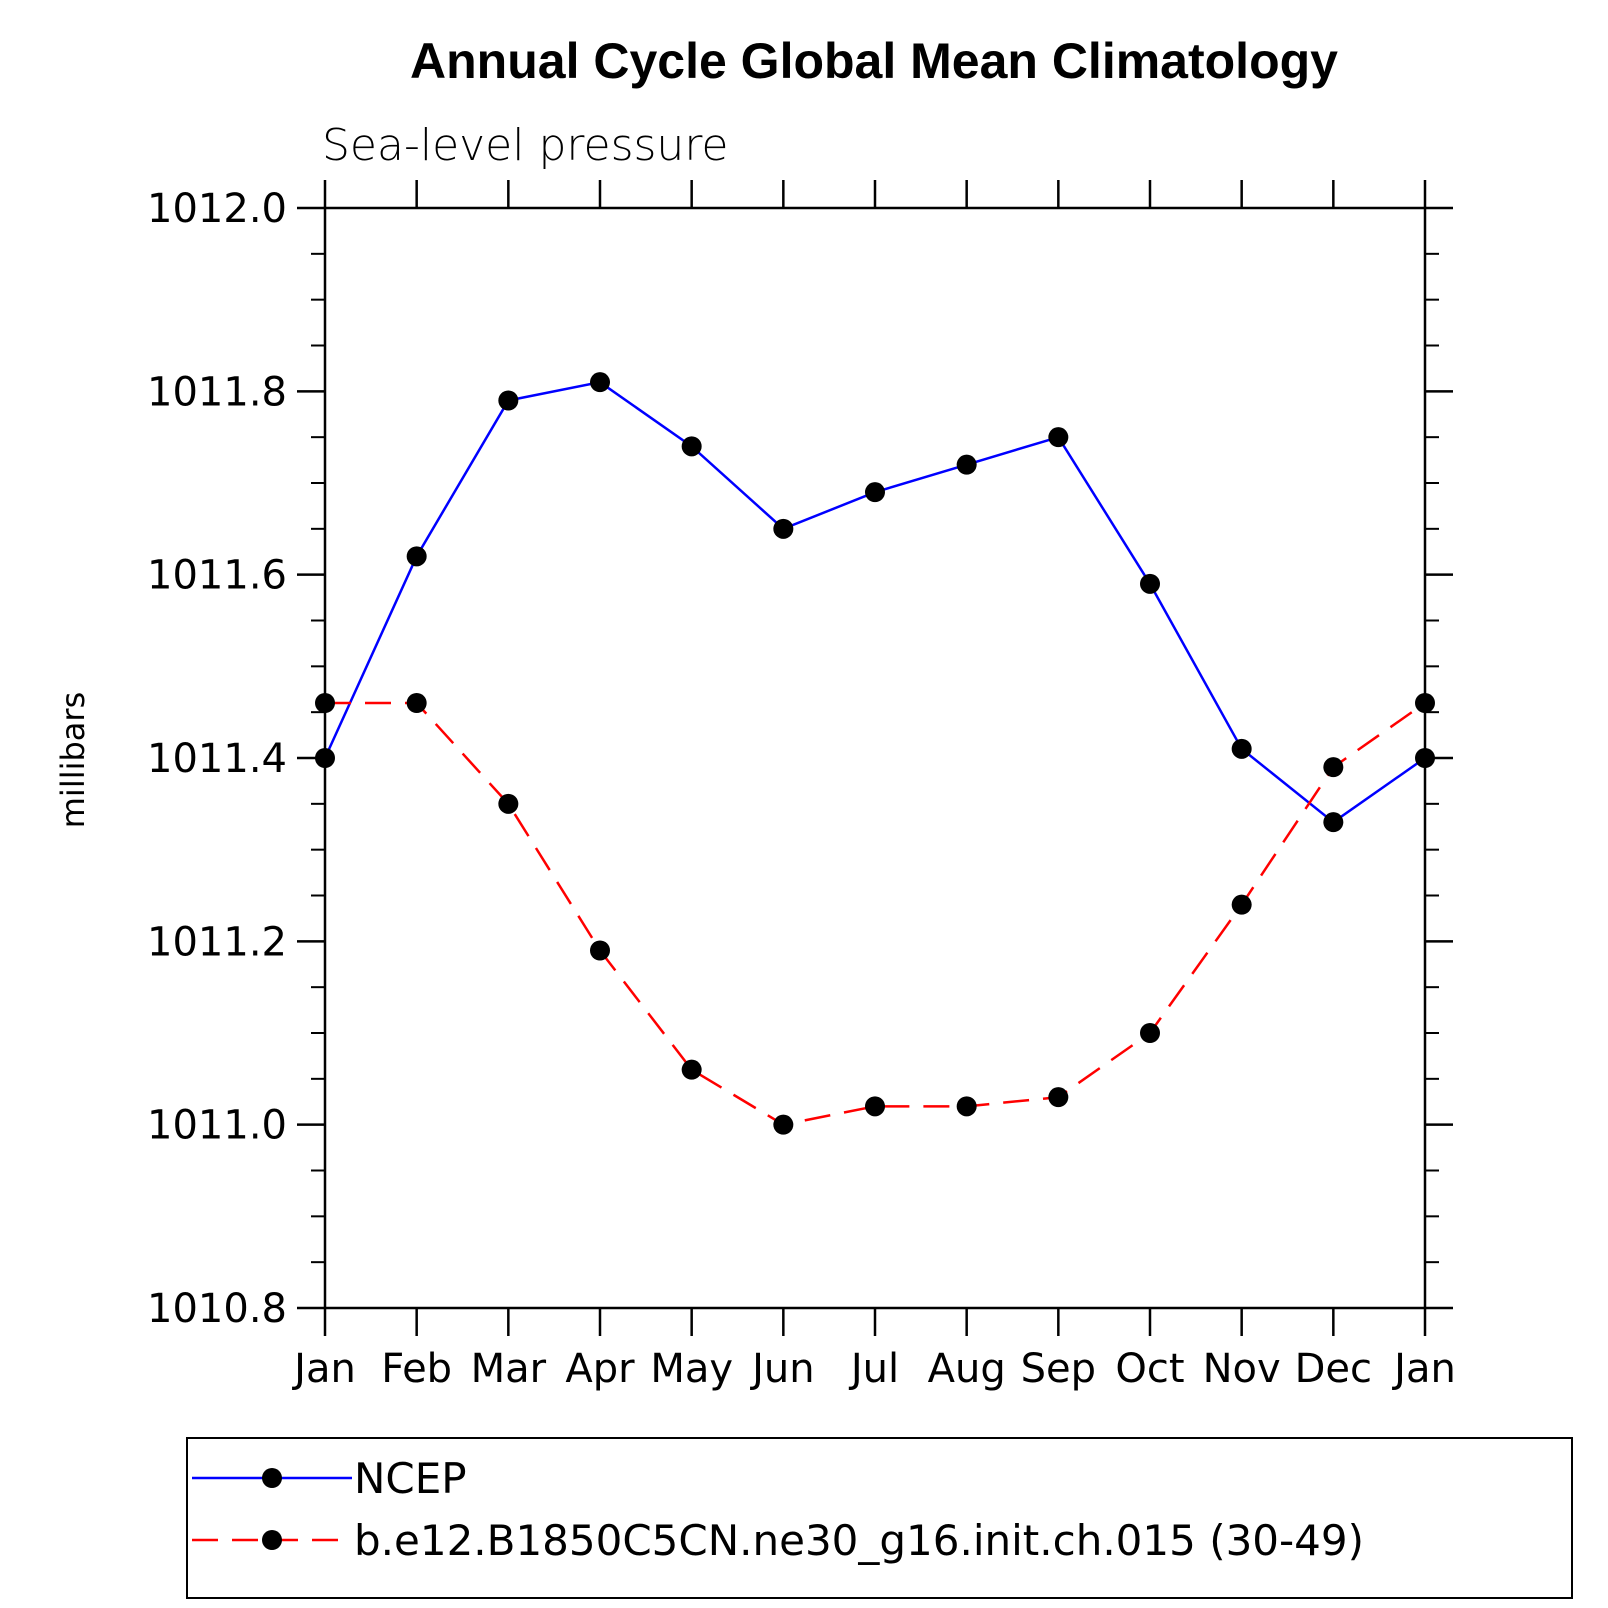  I want to click on x-tick-label: Oct, so click(1149, 1369).